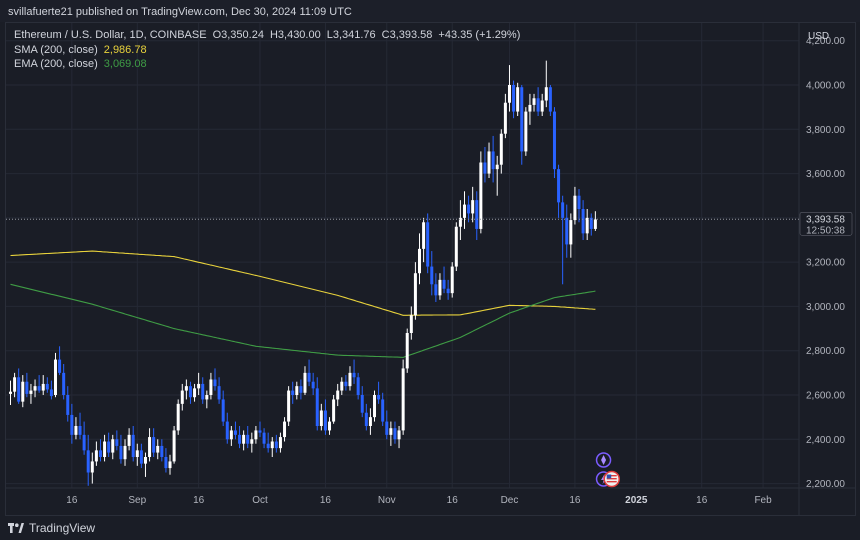  I want to click on sma-label: SMA (200, close), so click(56, 49).